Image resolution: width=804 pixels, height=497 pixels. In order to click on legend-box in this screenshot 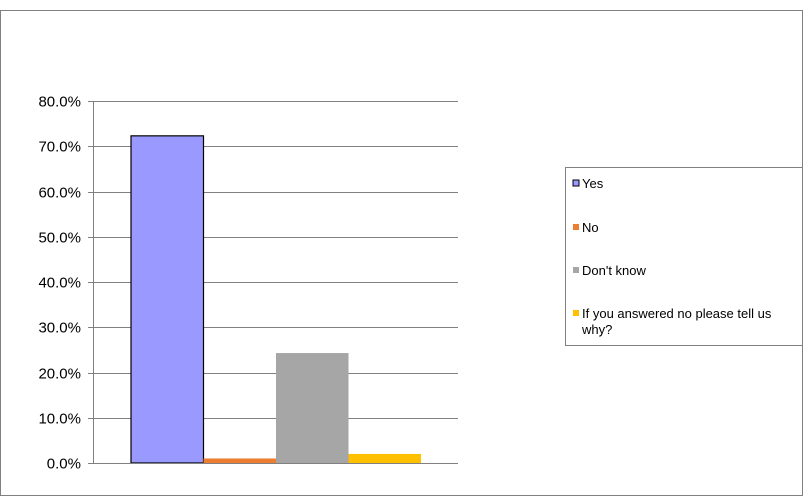, I will do `click(684, 256)`.